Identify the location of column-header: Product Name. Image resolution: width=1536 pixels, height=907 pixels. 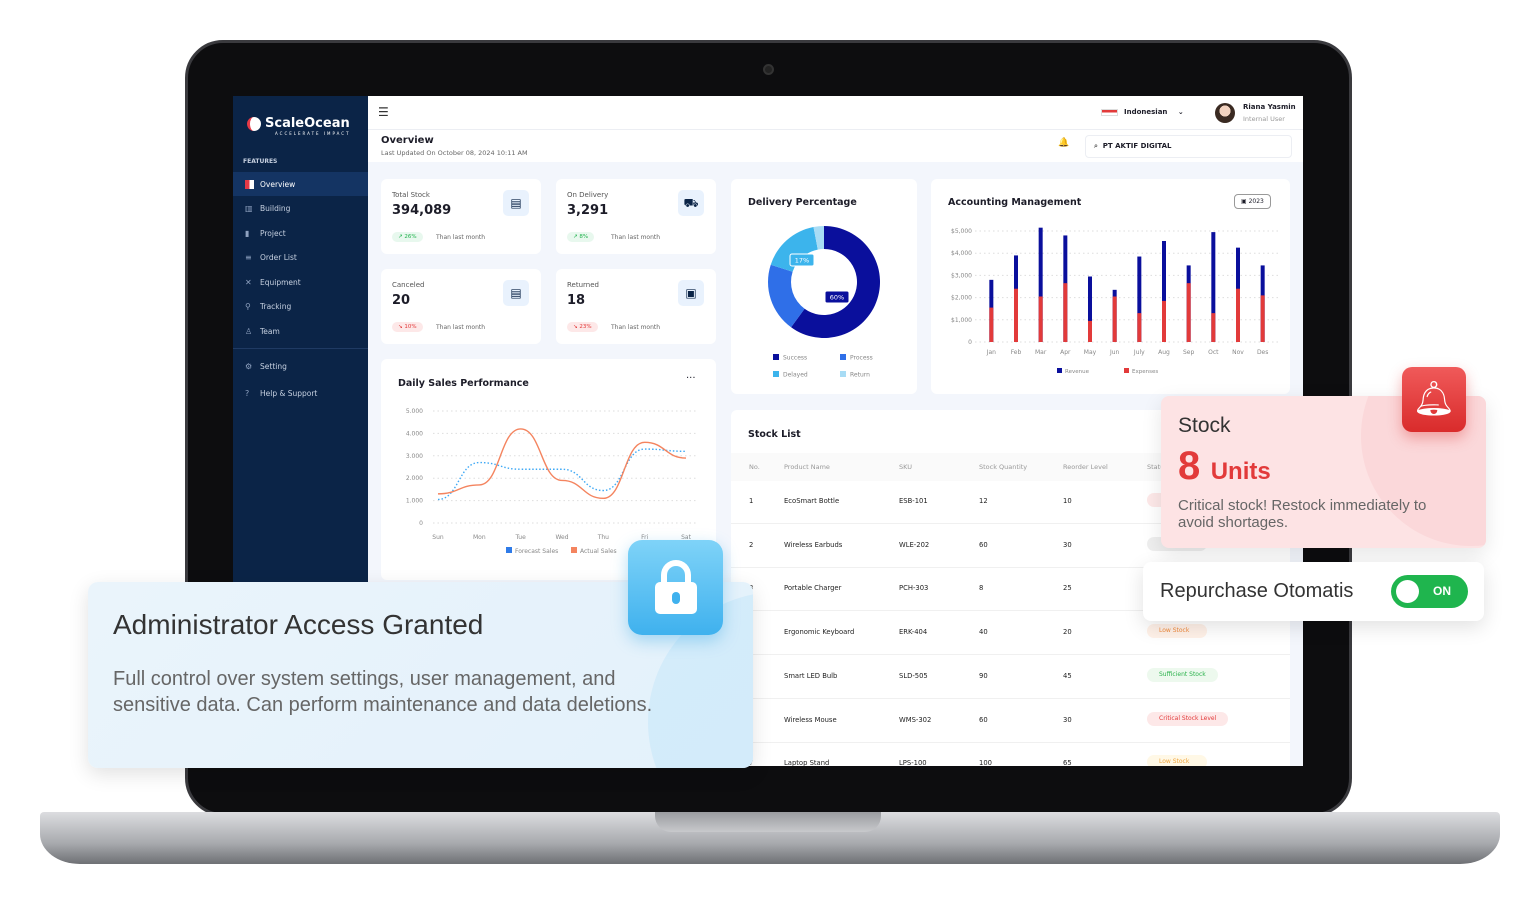
(807, 467).